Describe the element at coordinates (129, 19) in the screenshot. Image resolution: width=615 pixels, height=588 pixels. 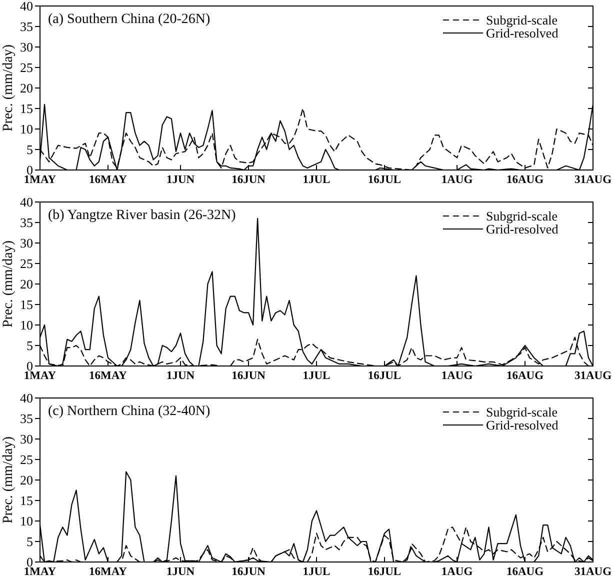
I see `chart-title: (a) Southern China (20-26N)` at that location.